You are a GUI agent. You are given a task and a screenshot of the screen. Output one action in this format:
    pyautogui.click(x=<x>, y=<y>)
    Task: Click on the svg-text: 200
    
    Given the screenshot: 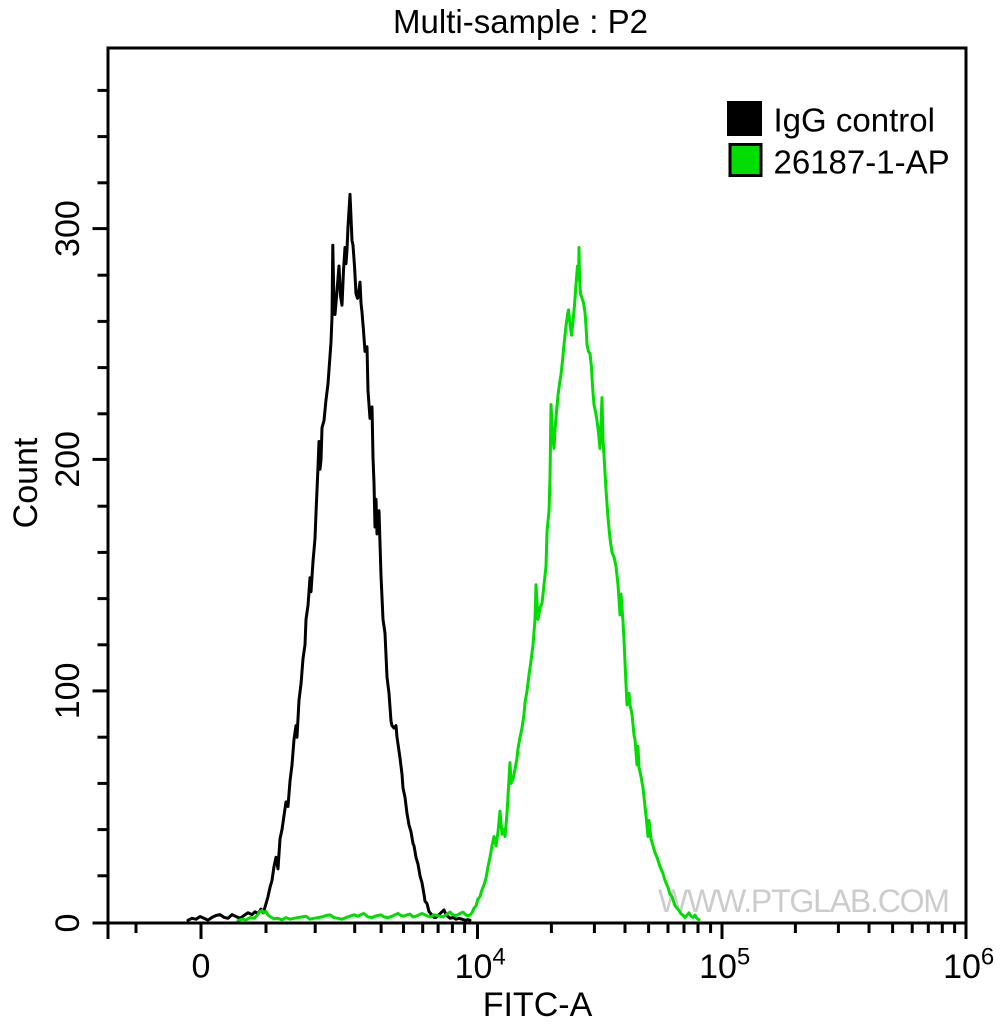 What is the action you would take?
    pyautogui.click(x=68, y=459)
    